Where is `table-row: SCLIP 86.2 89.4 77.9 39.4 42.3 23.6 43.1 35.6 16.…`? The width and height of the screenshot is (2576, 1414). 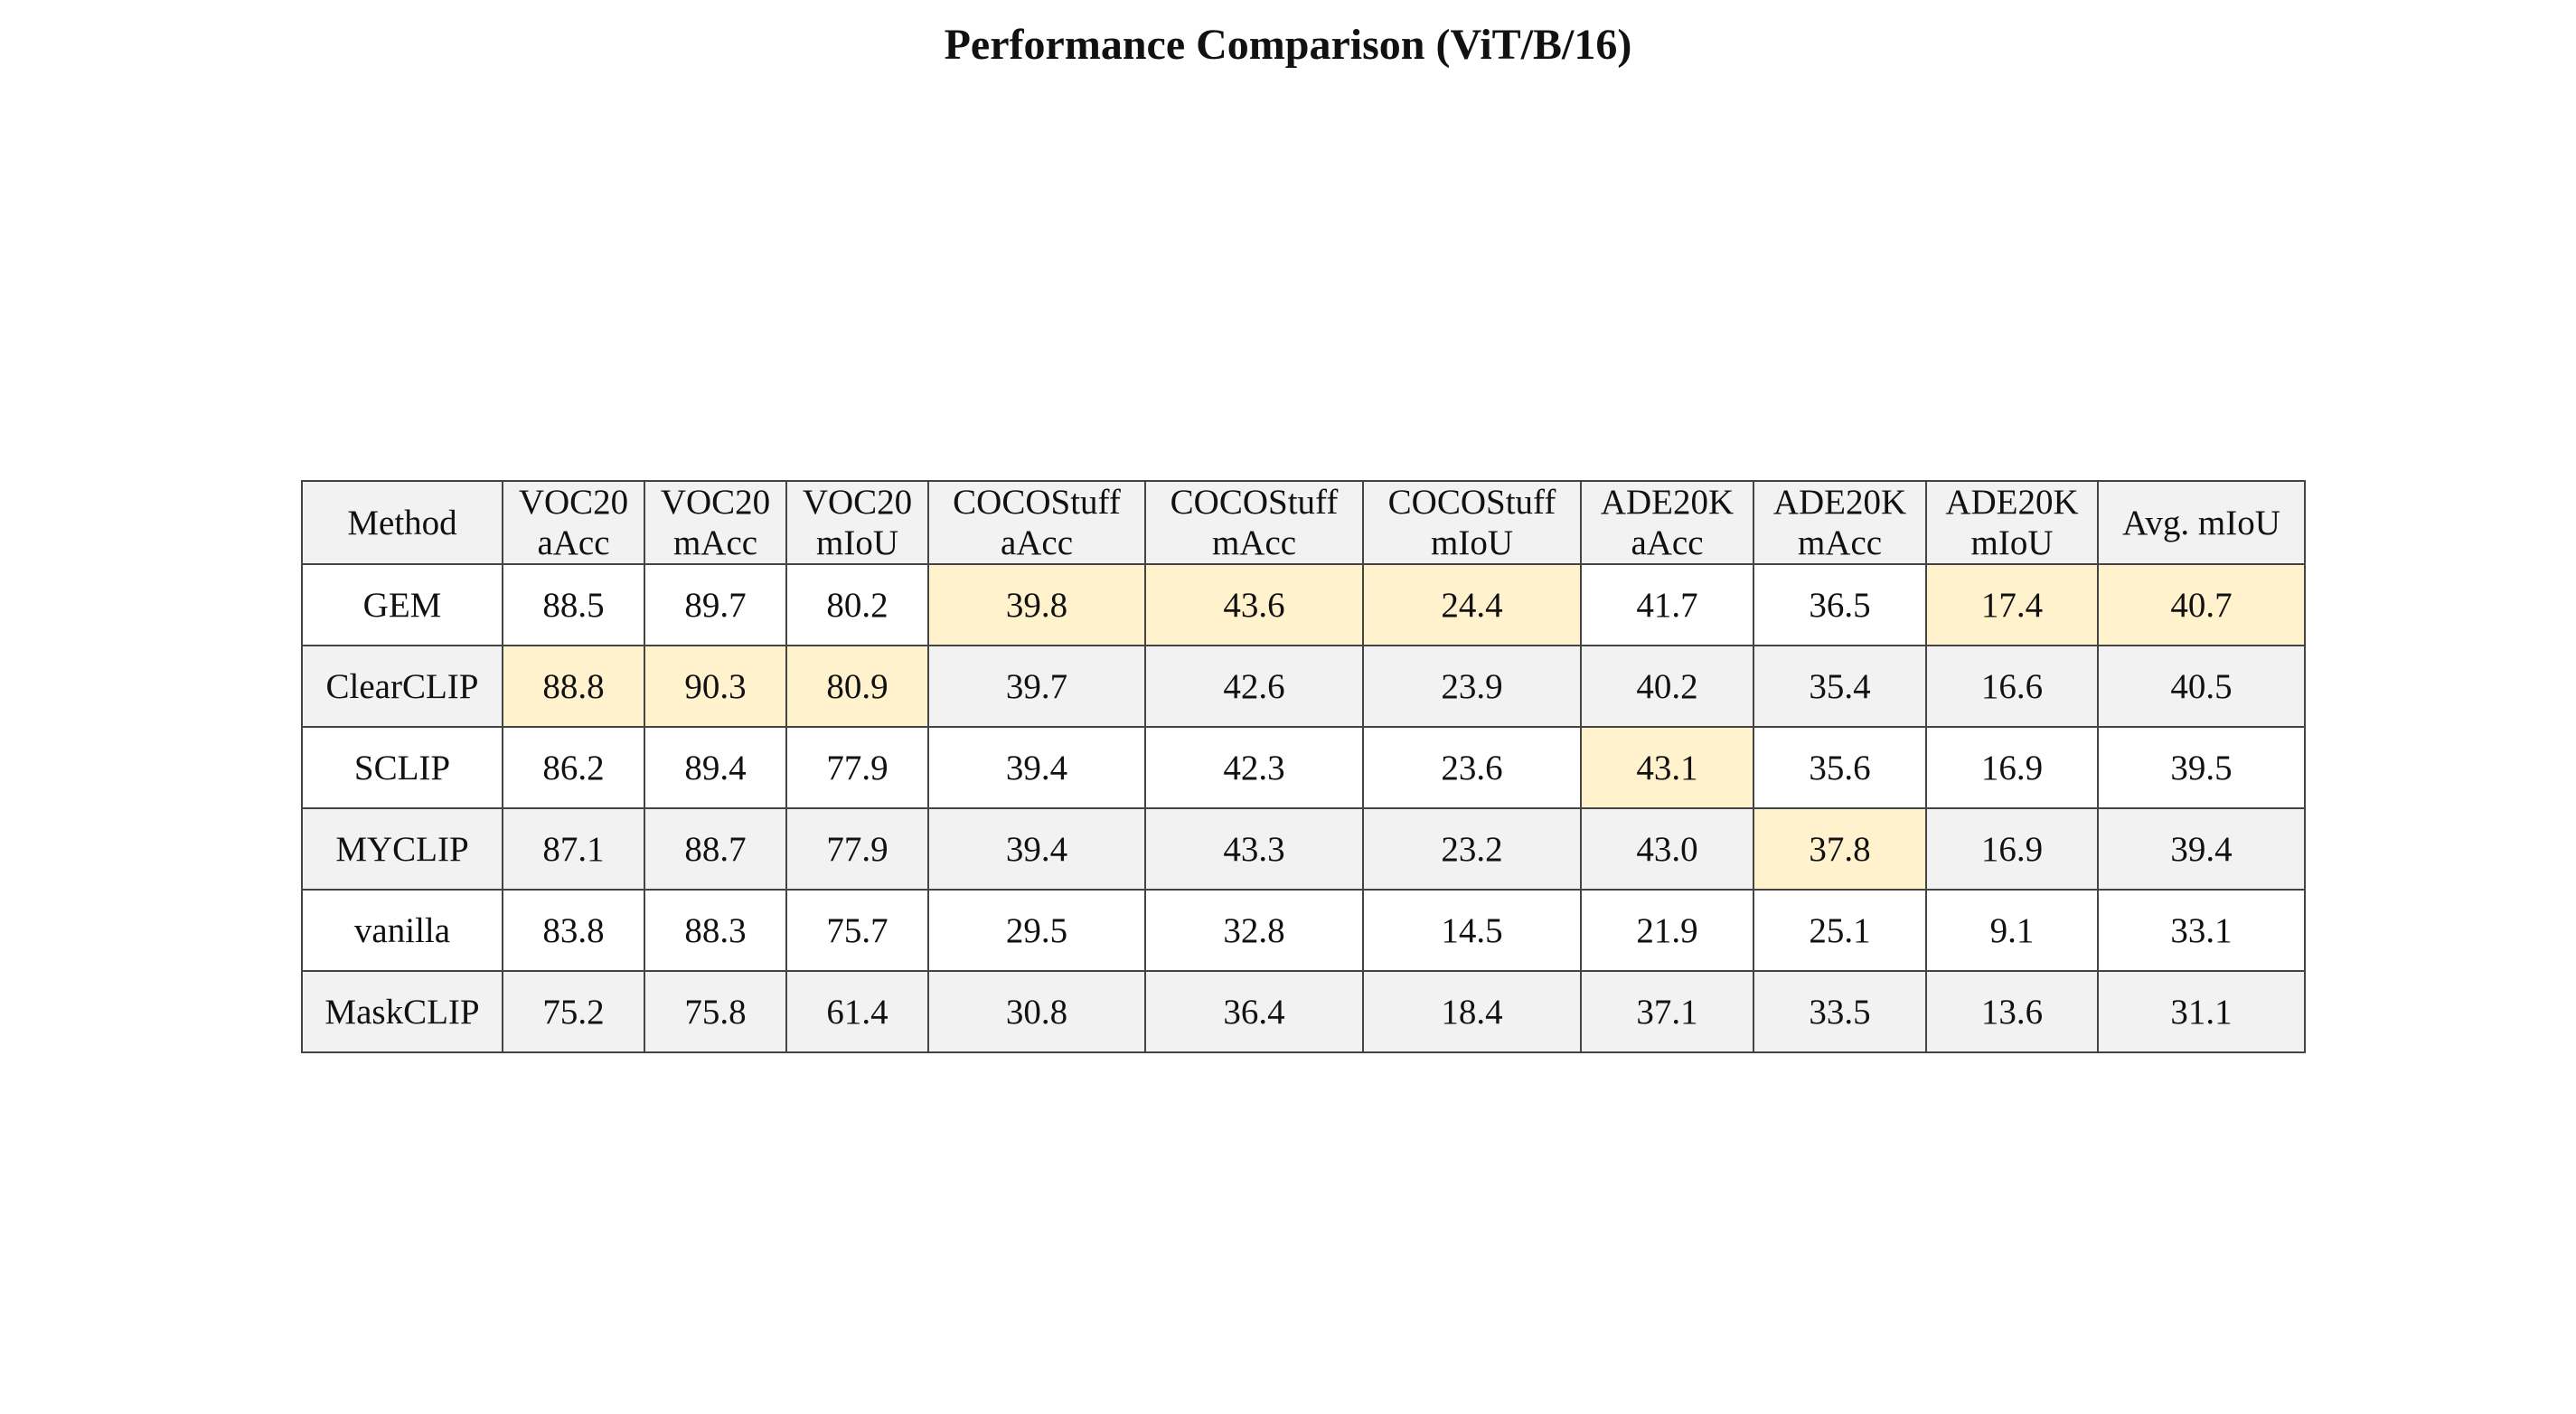
table-row: SCLIP 86.2 89.4 77.9 39.4 42.3 23.6 43.1 35.6 16.… is located at coordinates (1304, 767).